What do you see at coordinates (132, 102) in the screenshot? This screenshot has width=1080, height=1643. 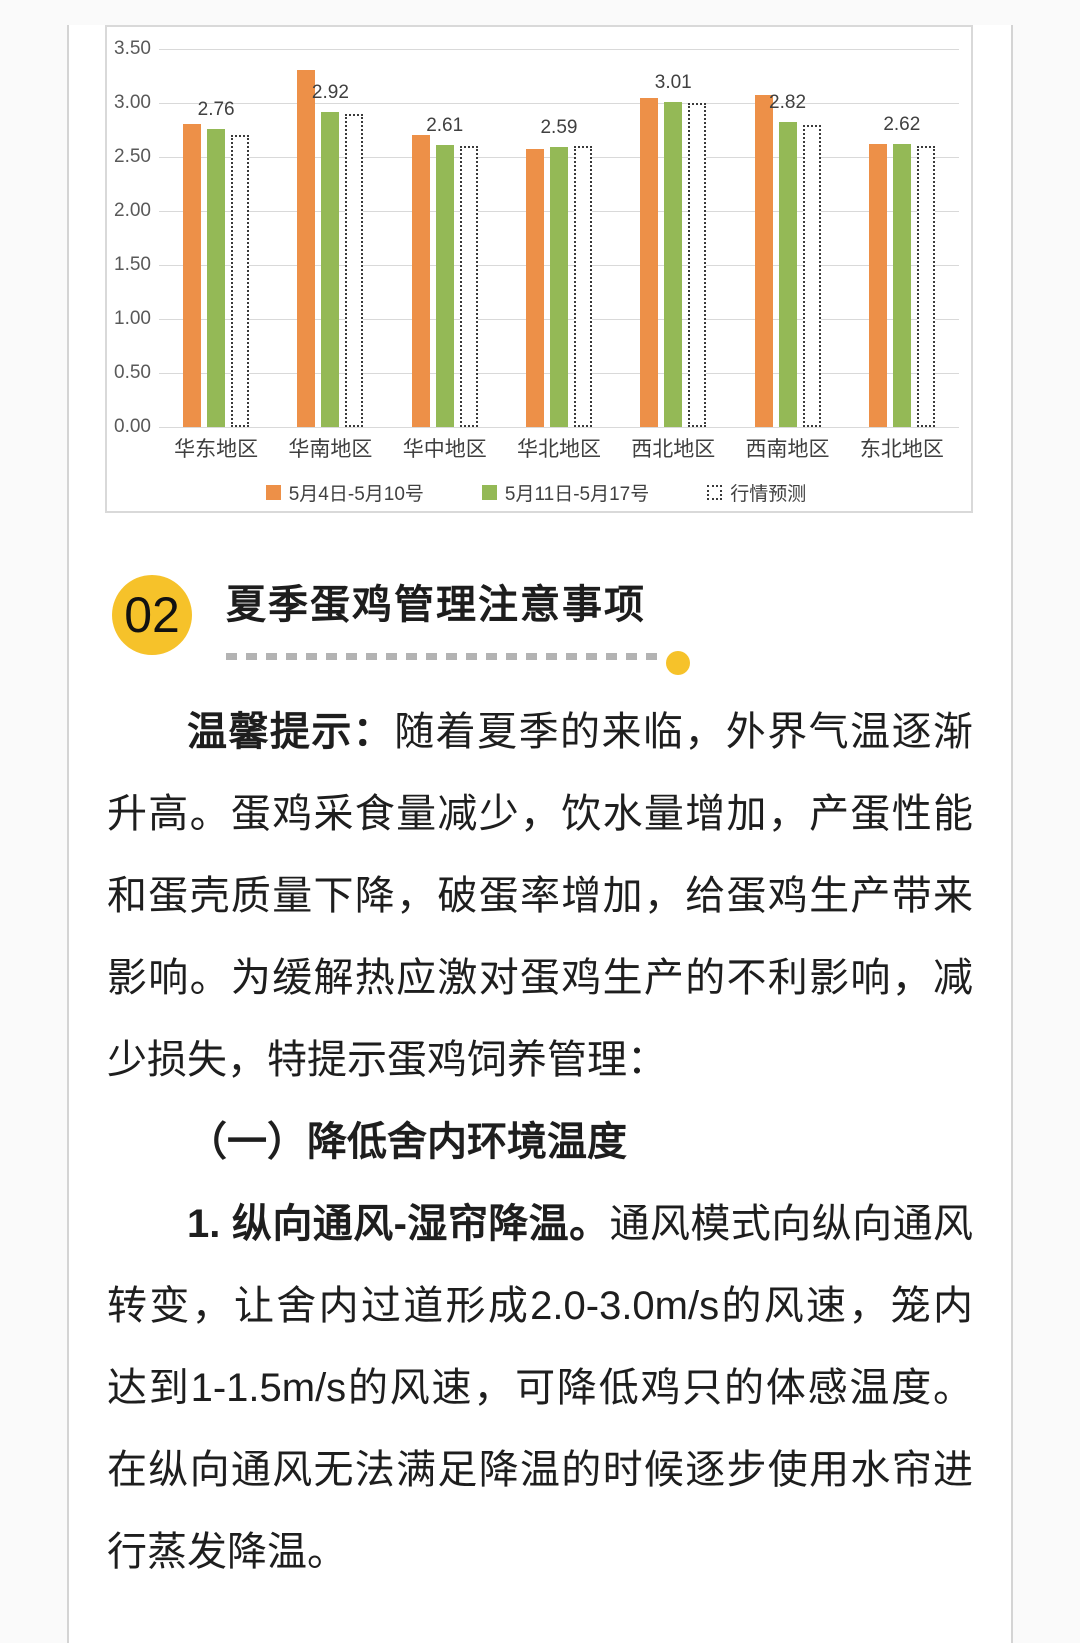 I see `y-tick-label: 3.00` at bounding box center [132, 102].